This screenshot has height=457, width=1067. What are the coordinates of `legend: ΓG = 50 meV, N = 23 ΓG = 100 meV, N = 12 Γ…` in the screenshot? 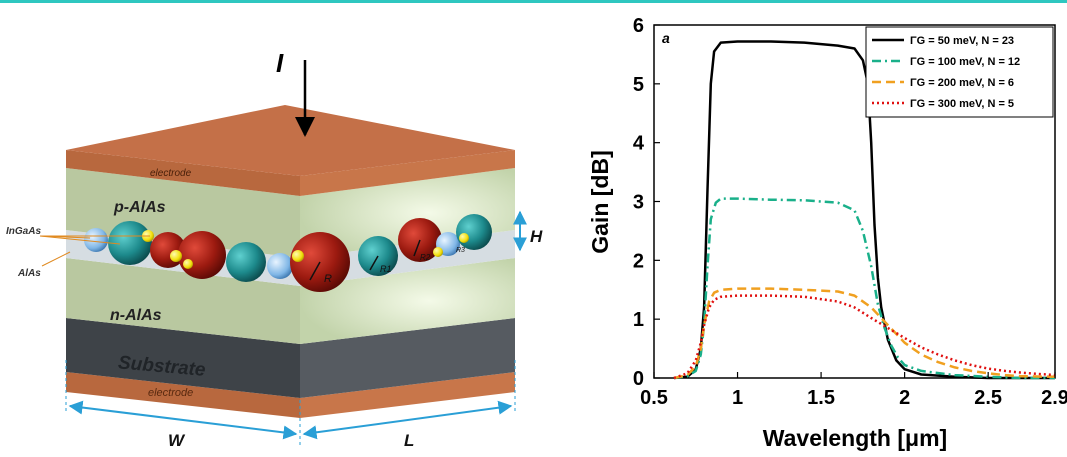 It's located at (959, 72).